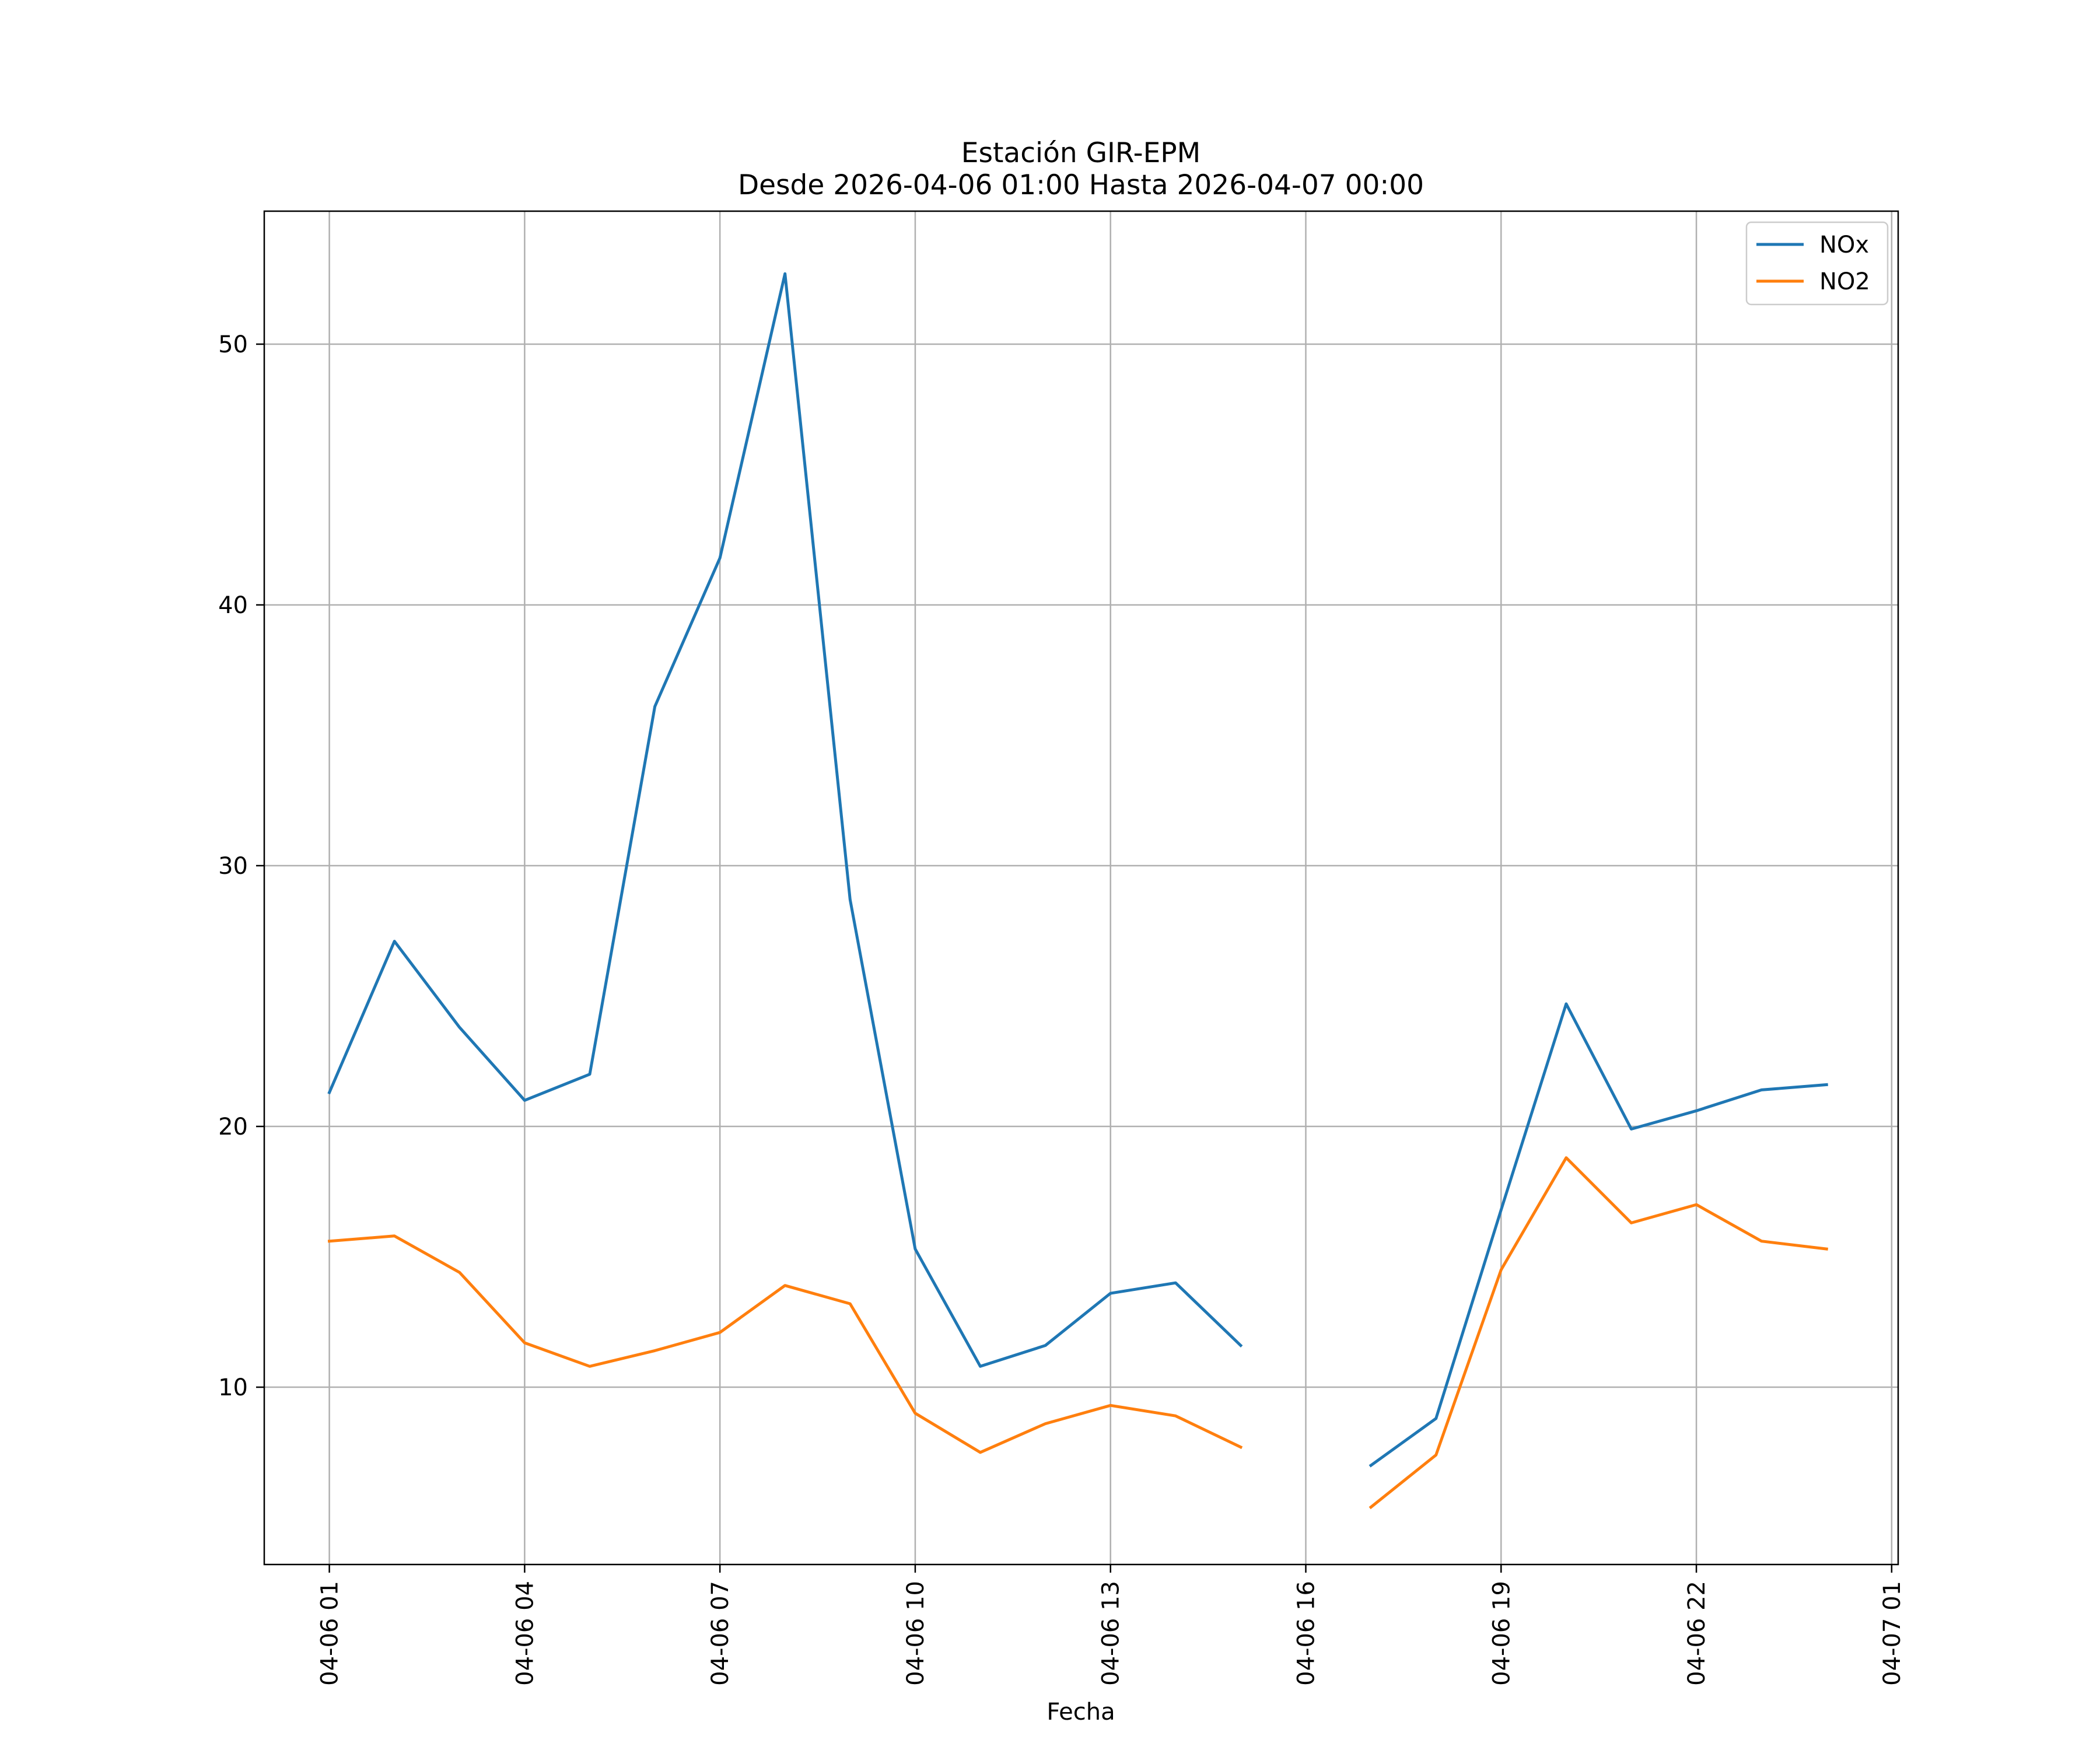 The height and width of the screenshot is (1750, 2100). What do you see at coordinates (330, 1633) in the screenshot?
I see `x-tick-label: 04-06 01` at bounding box center [330, 1633].